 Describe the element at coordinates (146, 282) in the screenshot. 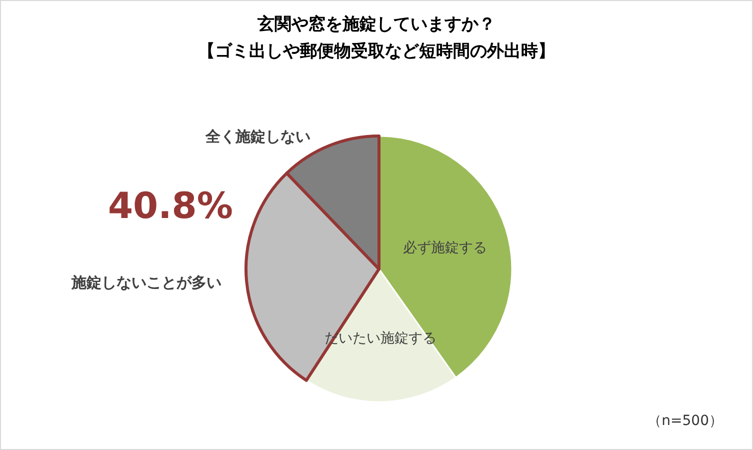

I see `slice-label: 施錠しないことが多い` at that location.